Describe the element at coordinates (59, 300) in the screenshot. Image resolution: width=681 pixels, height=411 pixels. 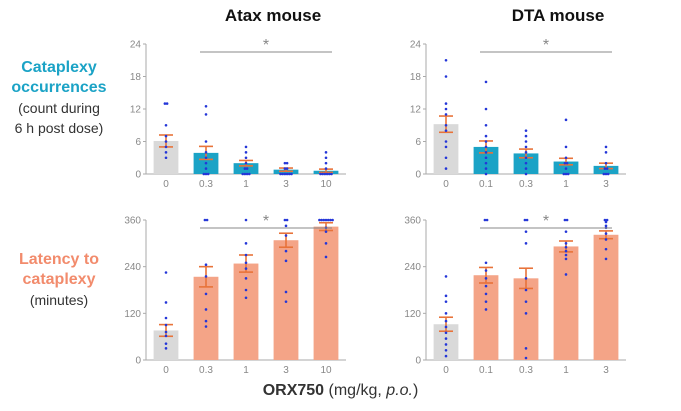
I see `row-subtitle-line: (minutes)` at that location.